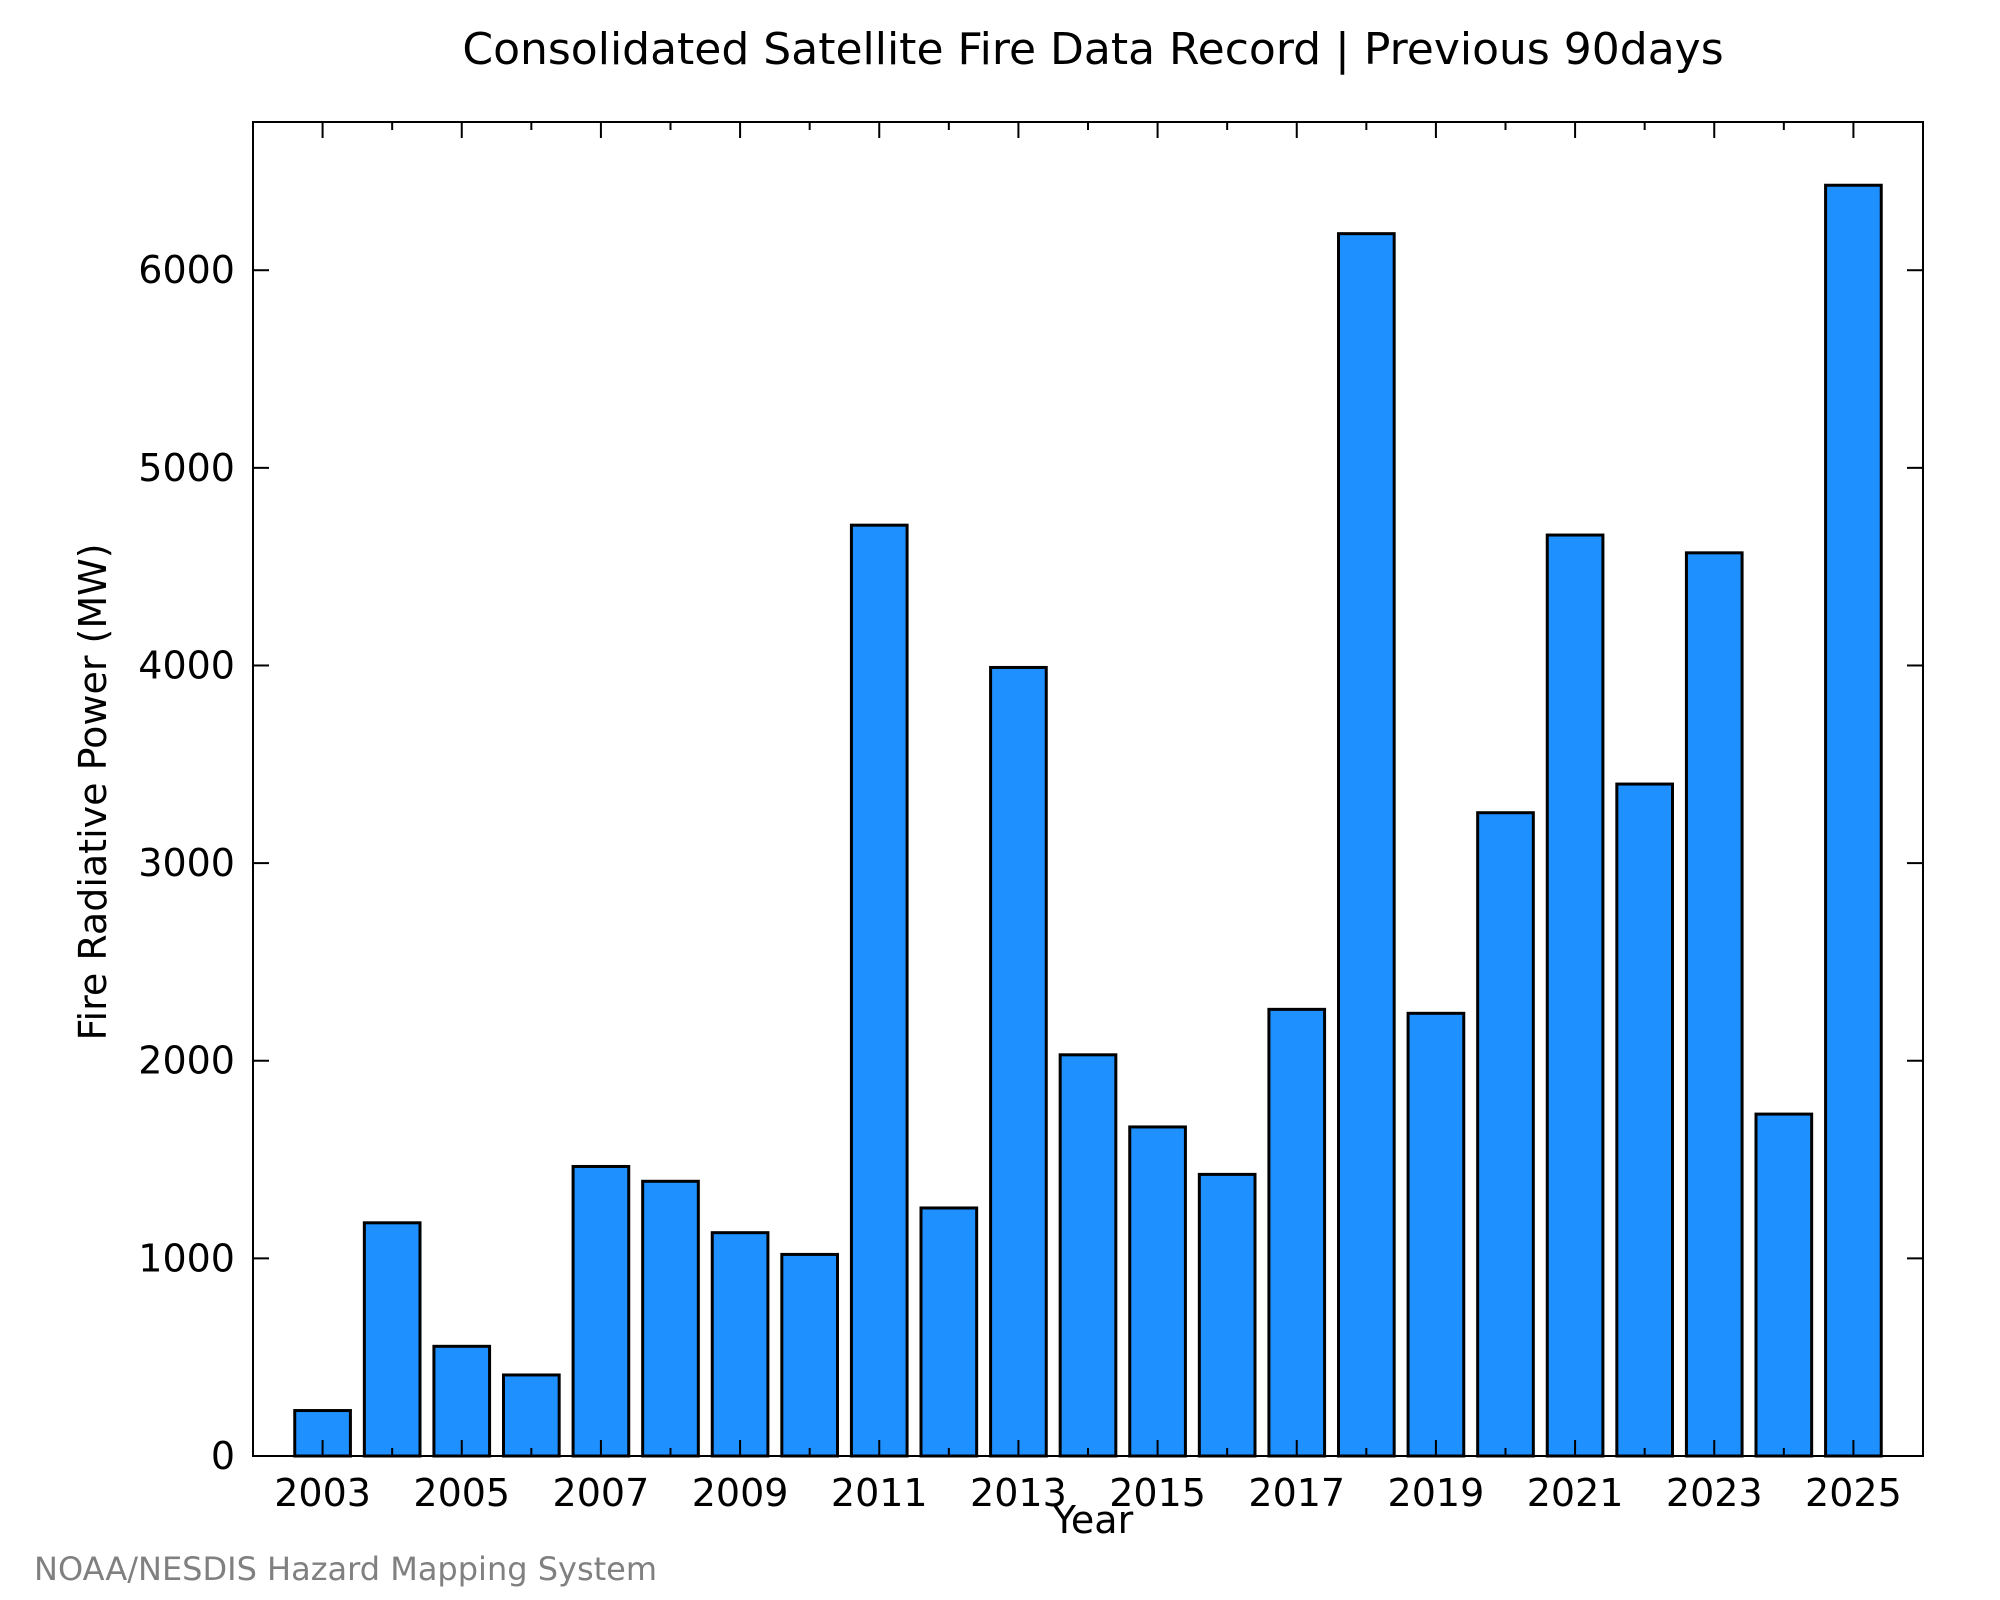 The width and height of the screenshot is (2000, 1600). What do you see at coordinates (1575, 1493) in the screenshot?
I see `x-tick-label: 2021` at bounding box center [1575, 1493].